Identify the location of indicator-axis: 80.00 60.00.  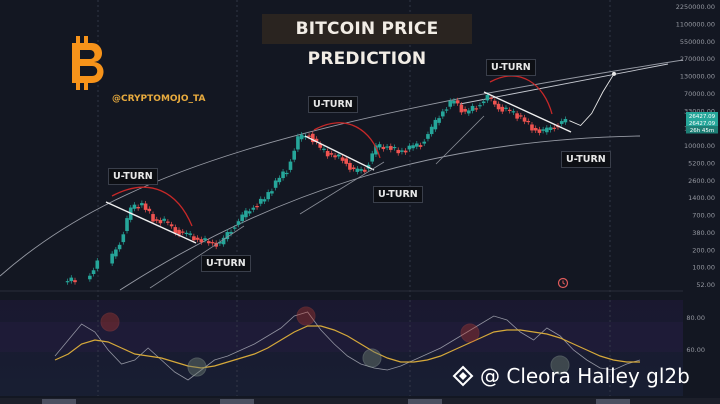
(695, 334).